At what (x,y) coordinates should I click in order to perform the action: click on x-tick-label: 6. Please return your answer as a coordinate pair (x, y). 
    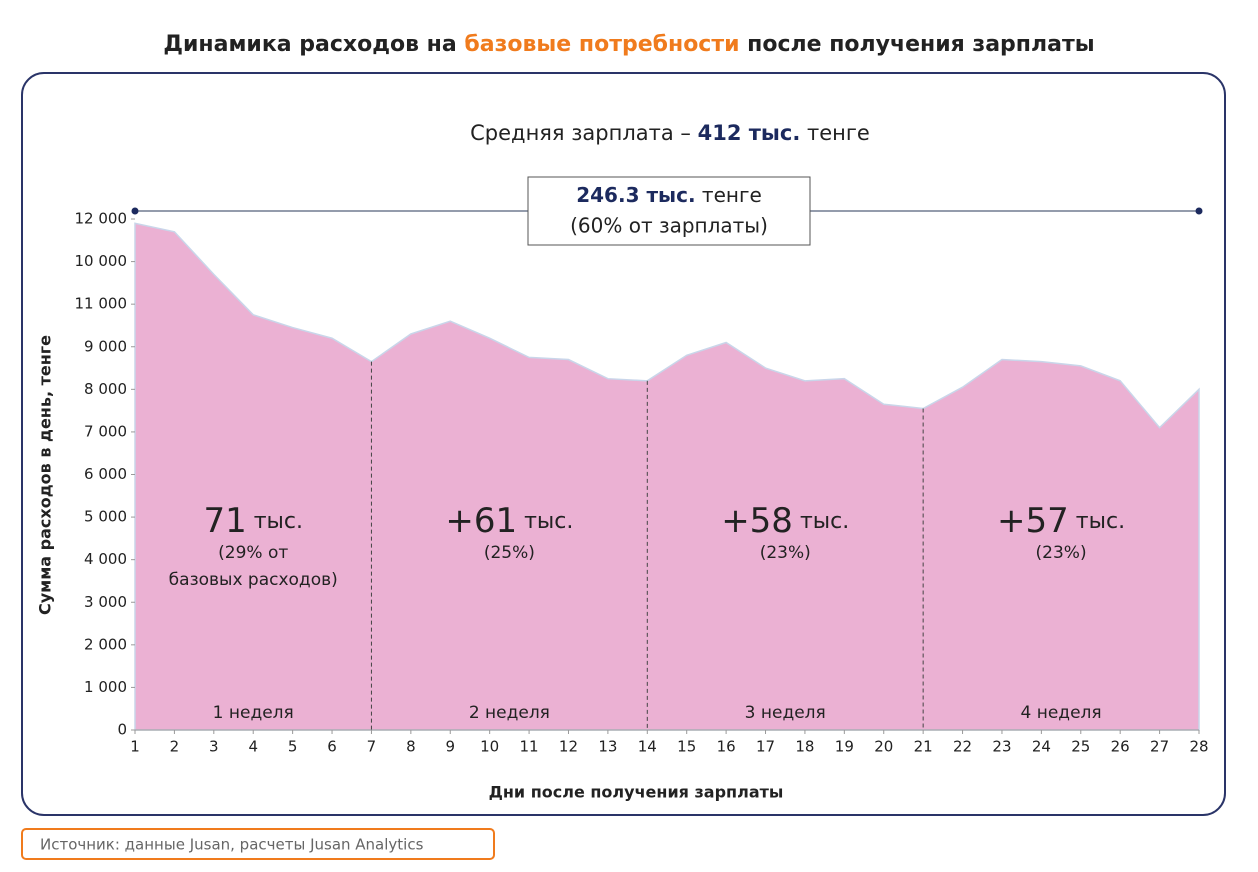
    Looking at the image, I should click on (332, 747).